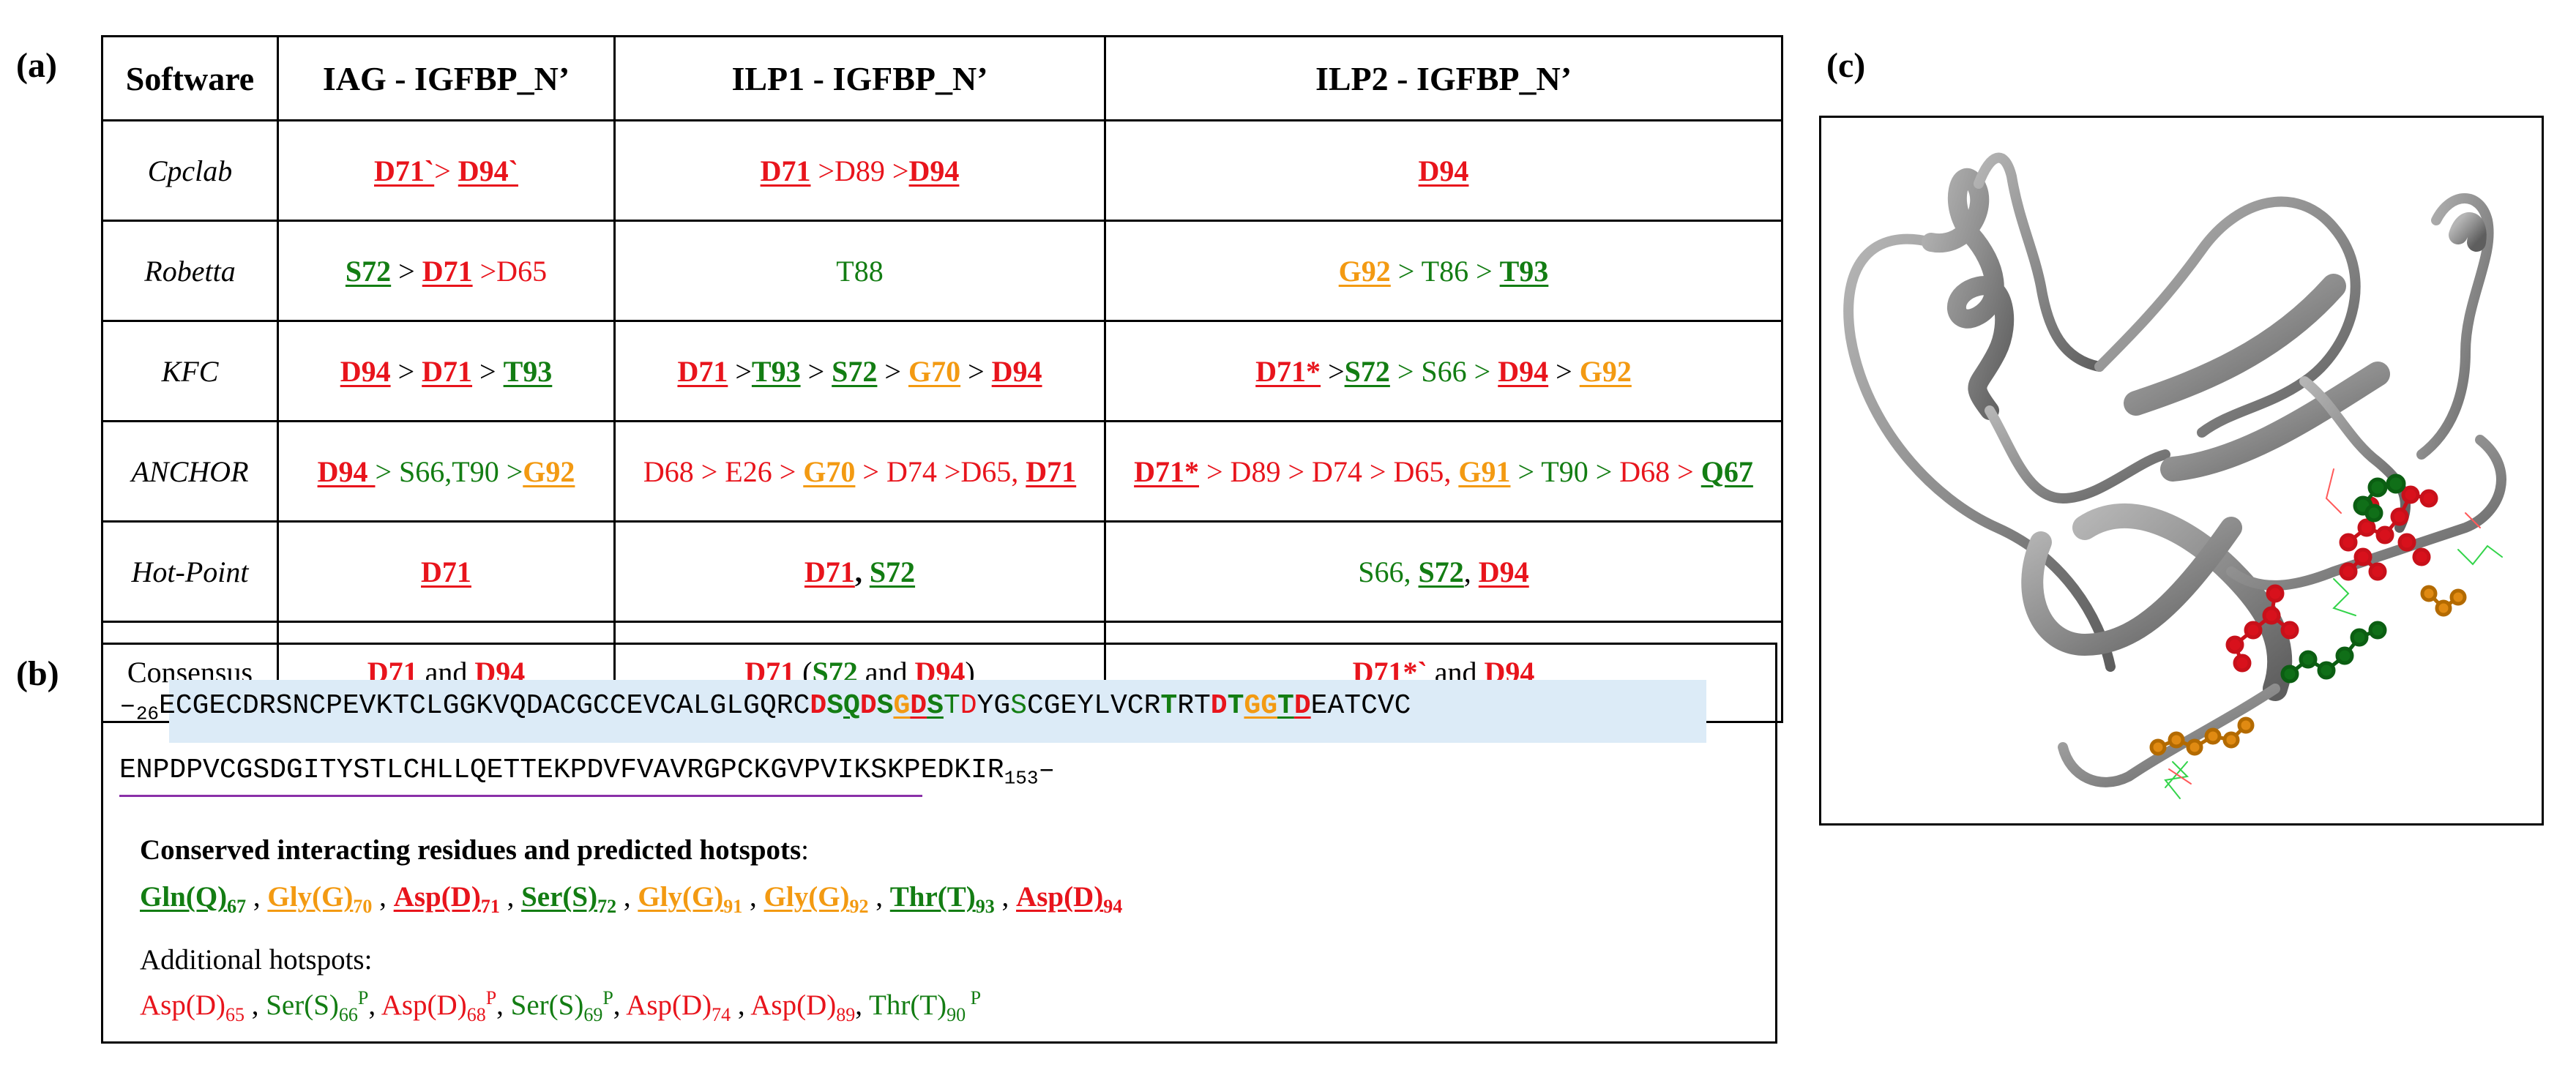 This screenshot has height=1078, width=2576. I want to click on panel-label-b: (b), so click(37, 673).